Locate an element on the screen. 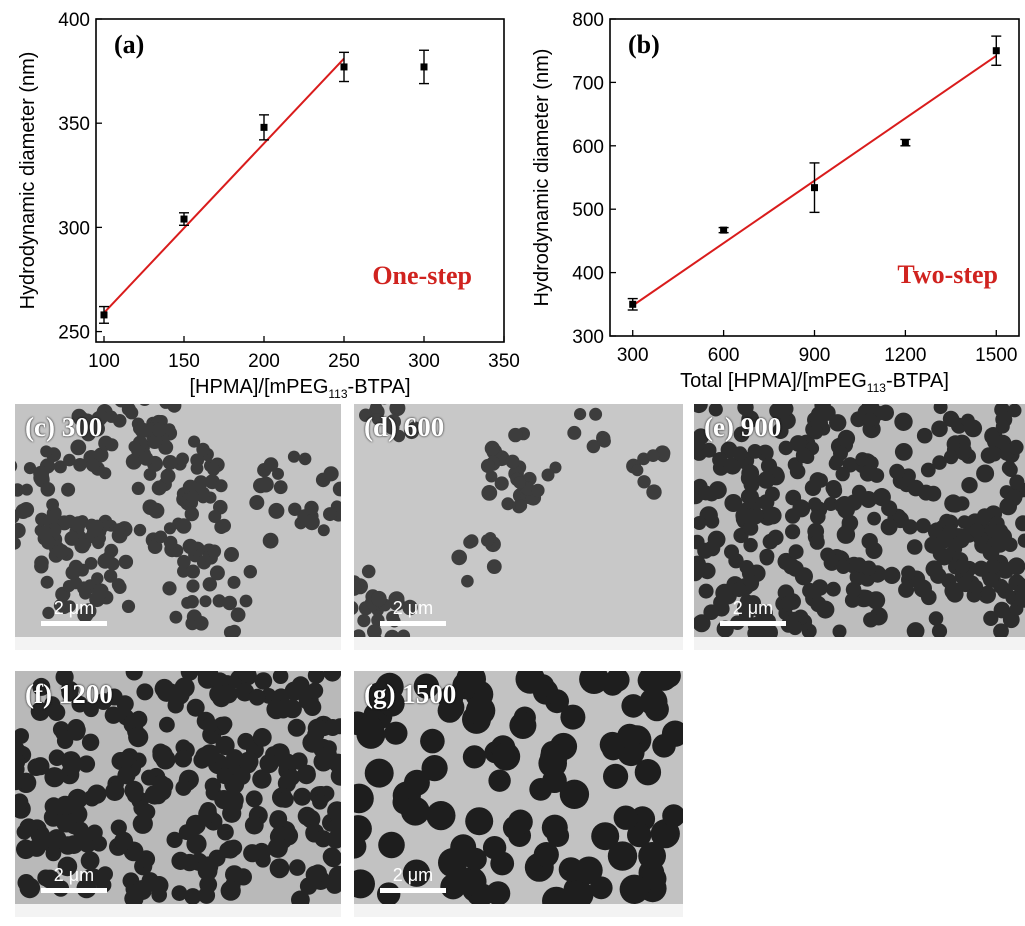 This screenshot has width=1025, height=926. fit-line is located at coordinates (224, 185).